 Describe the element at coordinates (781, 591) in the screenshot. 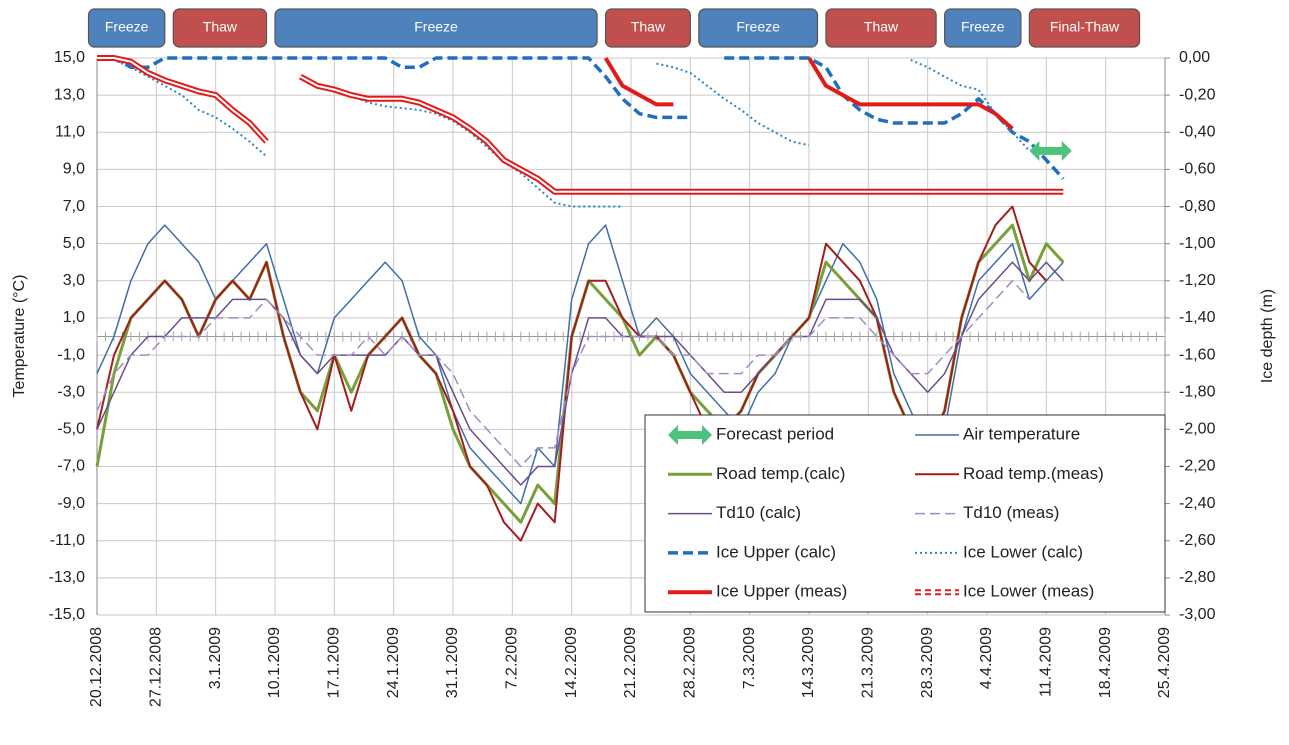

I see `legend-label: Ice Upper (meas)` at that location.